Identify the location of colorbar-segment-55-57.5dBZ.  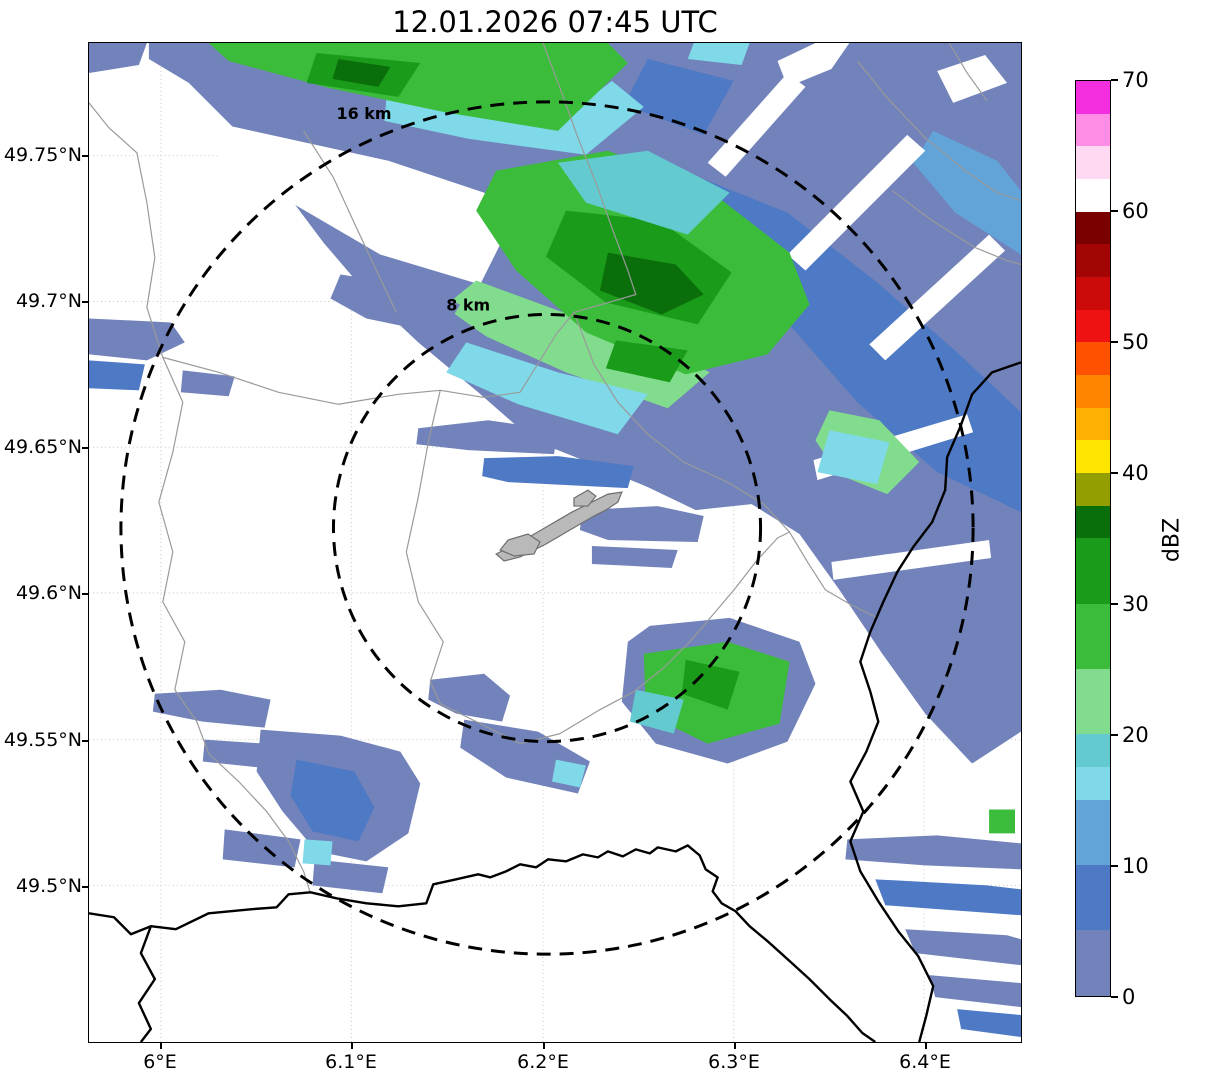
(1093, 261).